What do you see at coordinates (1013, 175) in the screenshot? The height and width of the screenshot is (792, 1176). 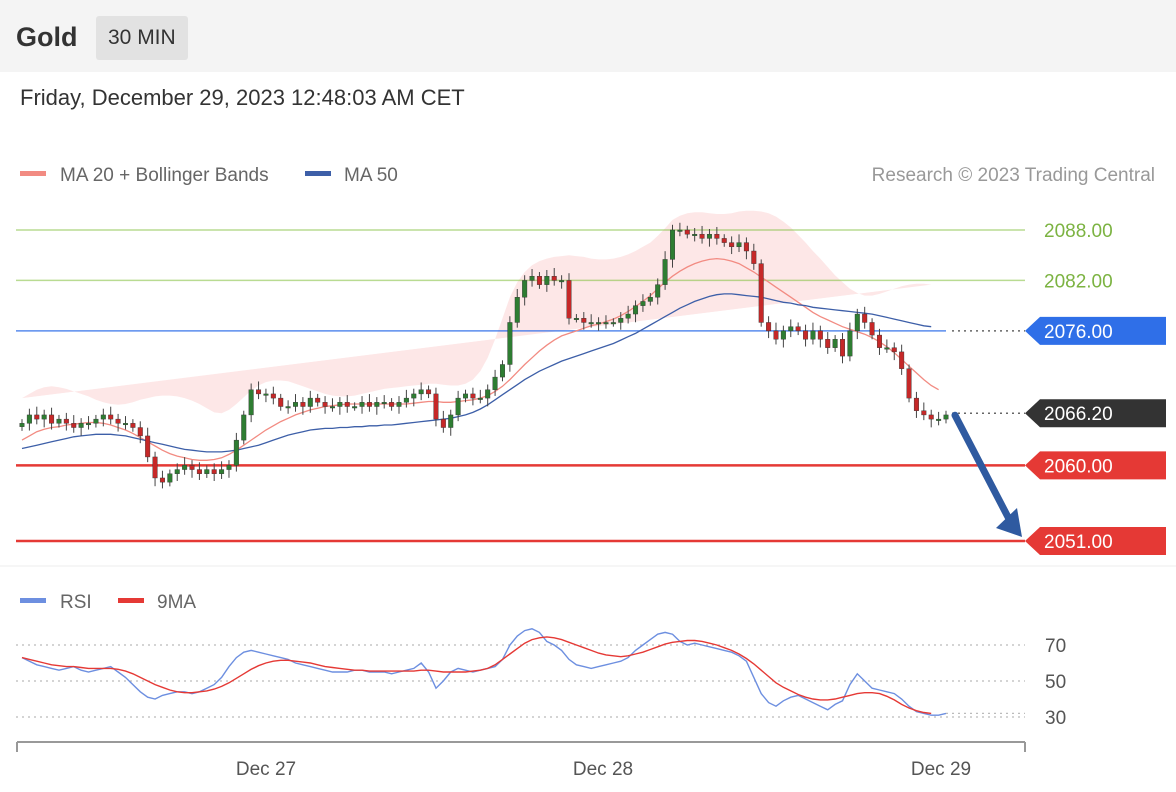 I see `copyright-label: Research © 2023 Trading Central` at bounding box center [1013, 175].